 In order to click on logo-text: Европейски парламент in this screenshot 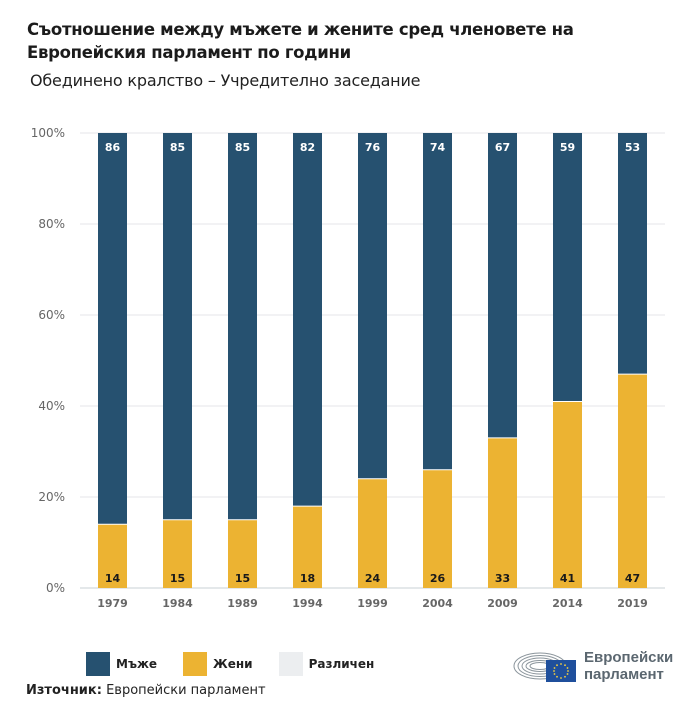, I will do `click(628, 666)`.